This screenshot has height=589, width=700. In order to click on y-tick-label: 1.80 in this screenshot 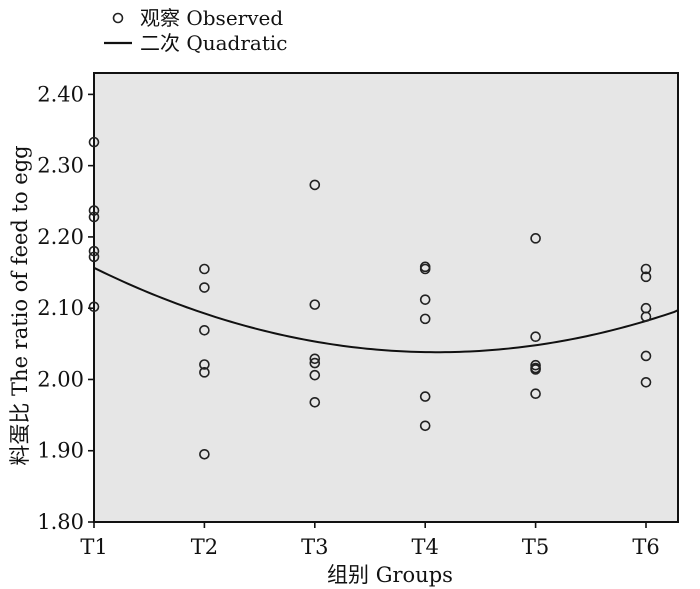, I will do `click(60, 522)`.